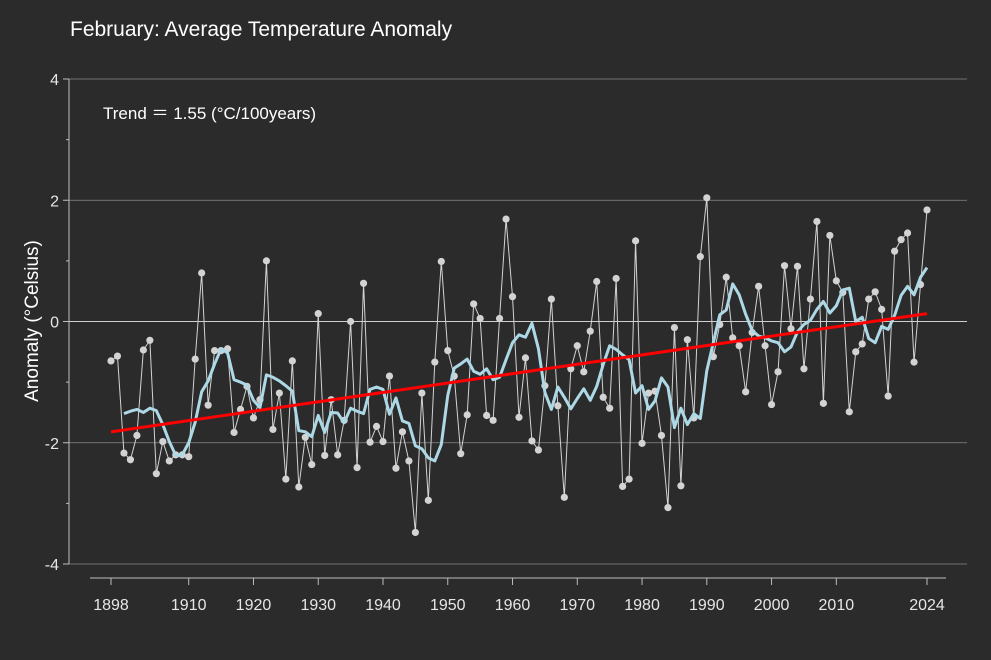  Describe the element at coordinates (52, 444) in the screenshot. I see `y-tick-label: -2` at that location.